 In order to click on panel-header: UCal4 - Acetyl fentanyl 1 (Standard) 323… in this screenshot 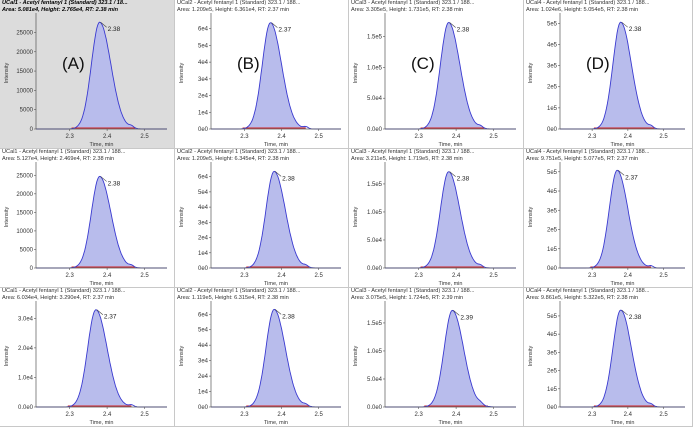, I will do `click(608, 295)`.